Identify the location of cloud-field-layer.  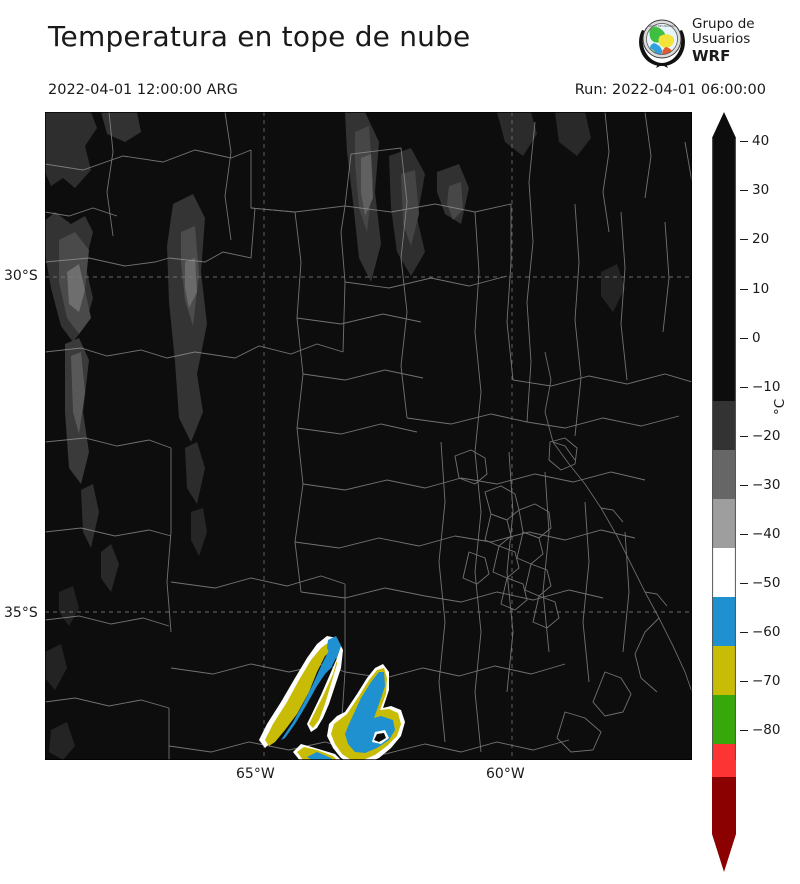
(332, 698).